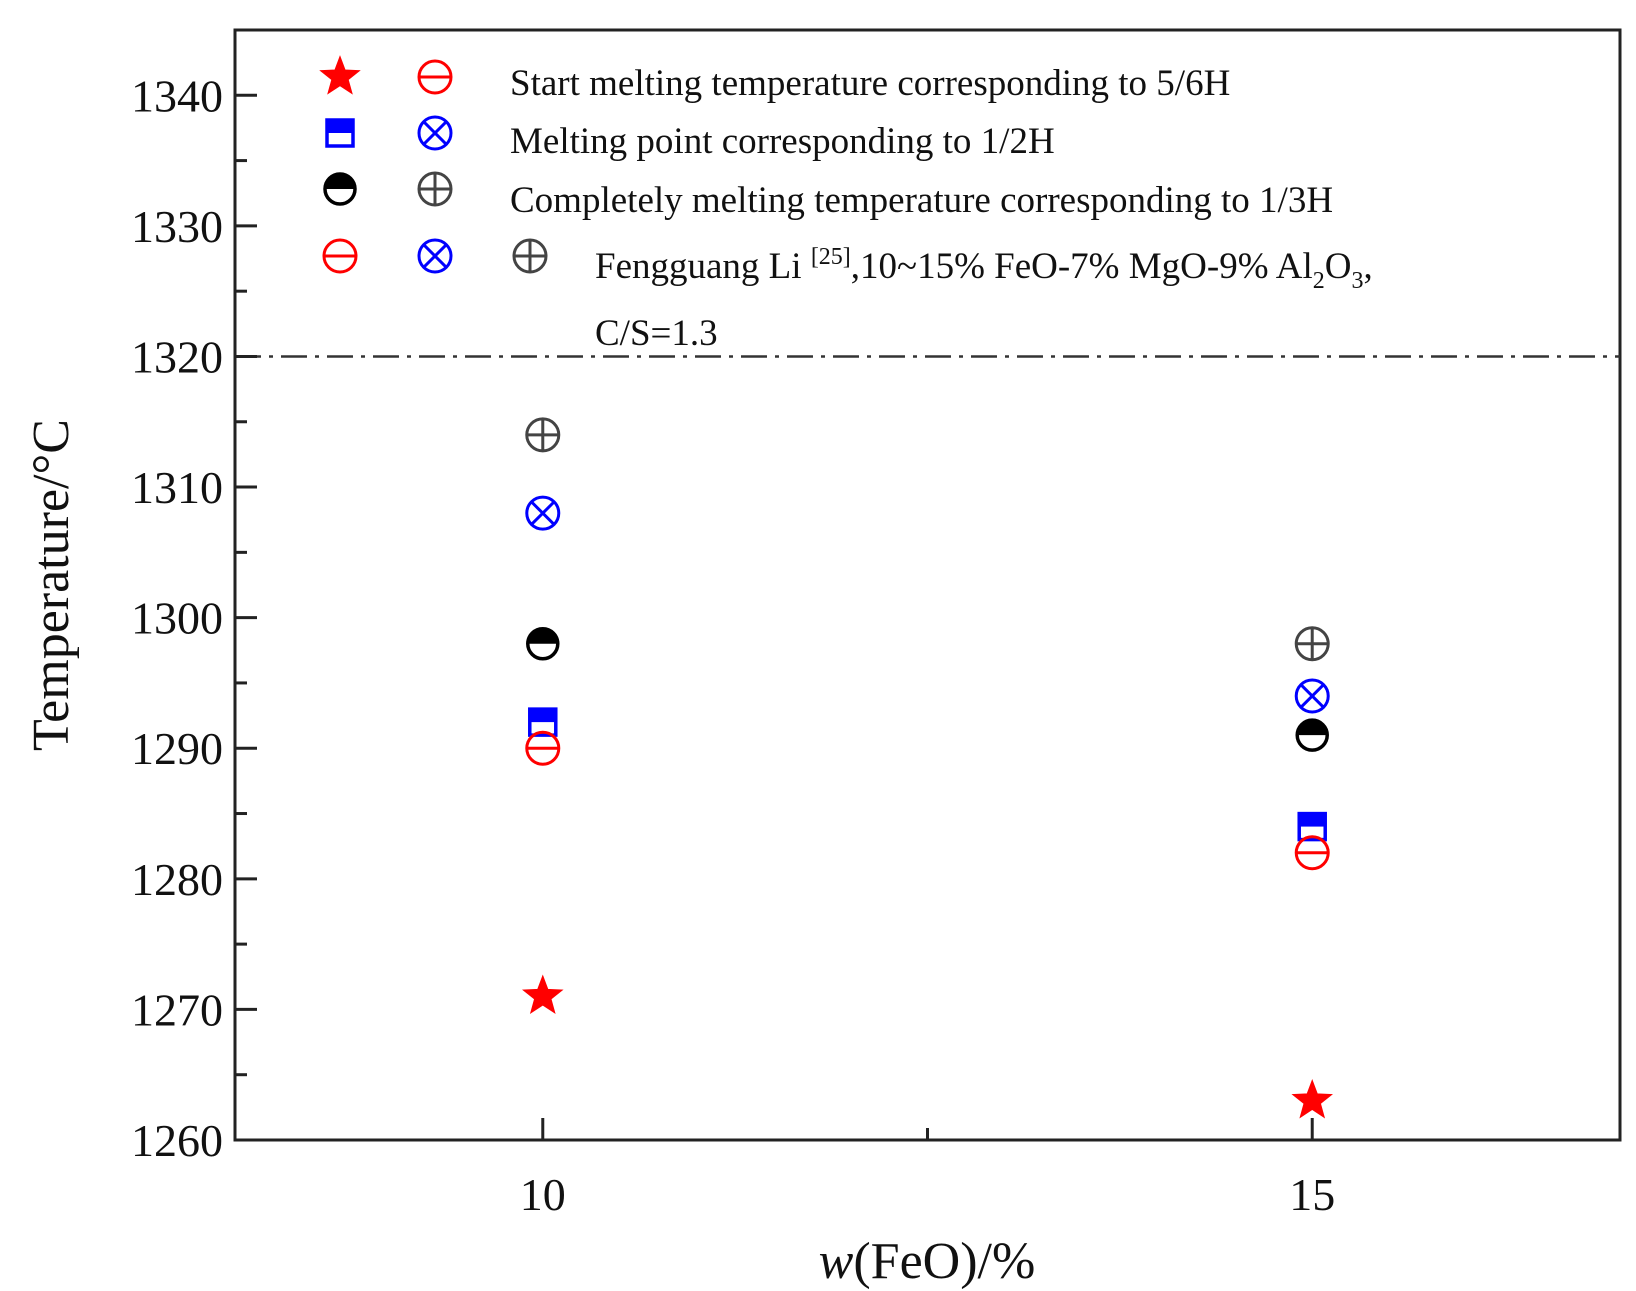 Image resolution: width=1636 pixels, height=1291 pixels. I want to click on legend-label-reference-line2: C/S=1.3, so click(656, 333).